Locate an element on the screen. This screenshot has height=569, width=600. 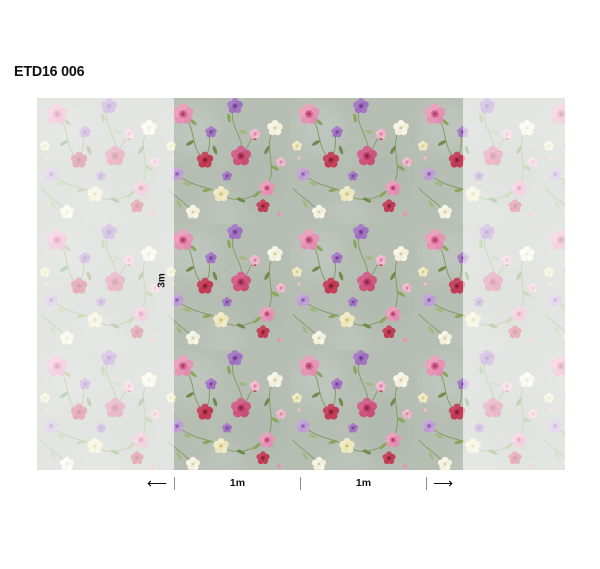
extend-left-arrow-icon: ⟵ is located at coordinates (157, 483).